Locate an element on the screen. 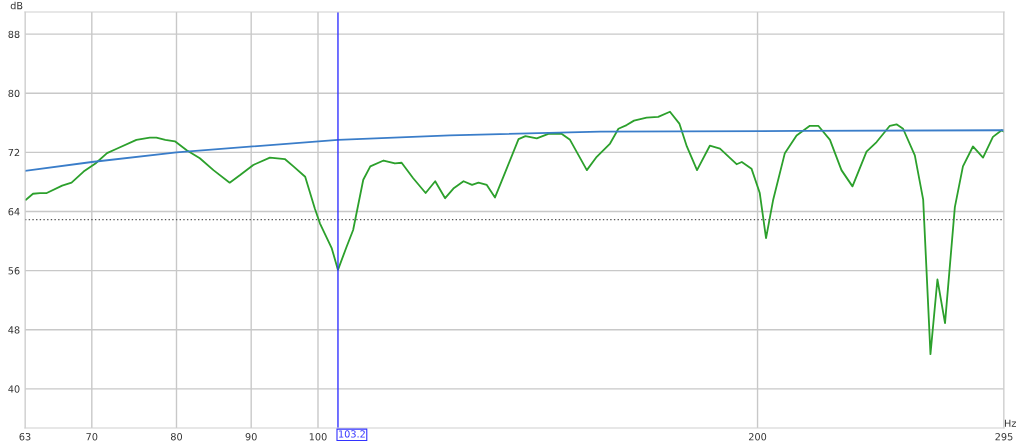 Image resolution: width=1024 pixels, height=445 pixels. x-tick-label: 100 is located at coordinates (318, 437).